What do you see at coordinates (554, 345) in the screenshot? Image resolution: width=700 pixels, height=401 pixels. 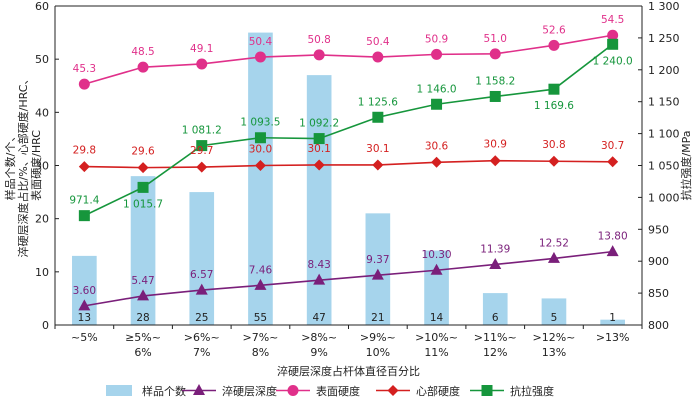 I see `x-tick-label-8: >12%~ 13%` at bounding box center [554, 345].